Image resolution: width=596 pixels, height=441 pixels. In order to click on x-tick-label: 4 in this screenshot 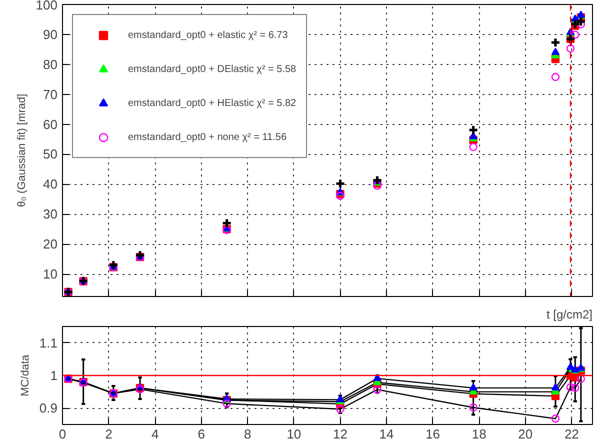, I will do `click(155, 433)`.